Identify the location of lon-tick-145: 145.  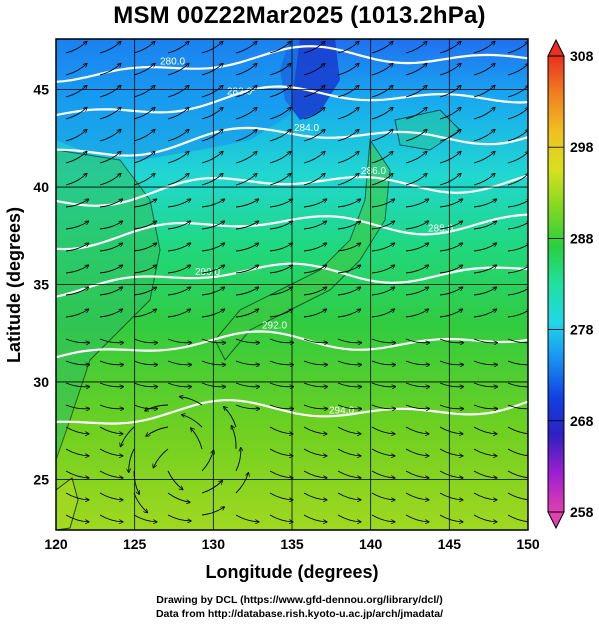
(450, 544).